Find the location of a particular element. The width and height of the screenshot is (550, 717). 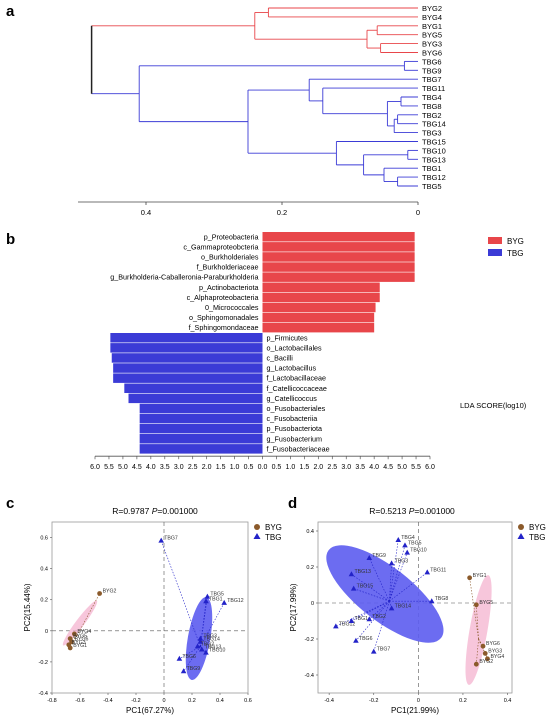

pcoa-x-tick-label: 0 is located at coordinates (418, 701).